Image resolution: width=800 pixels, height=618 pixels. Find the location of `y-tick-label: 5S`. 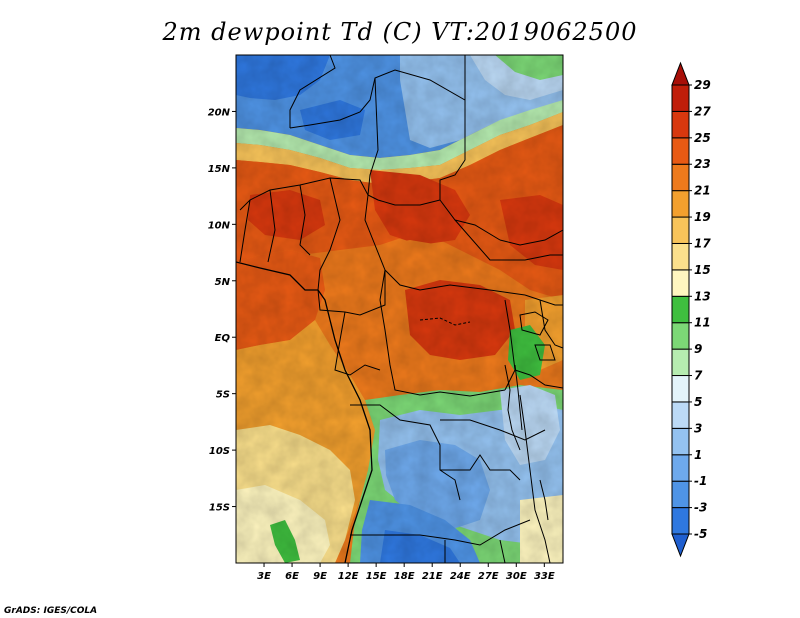

y-tick-label: 5S is located at coordinates (223, 395).